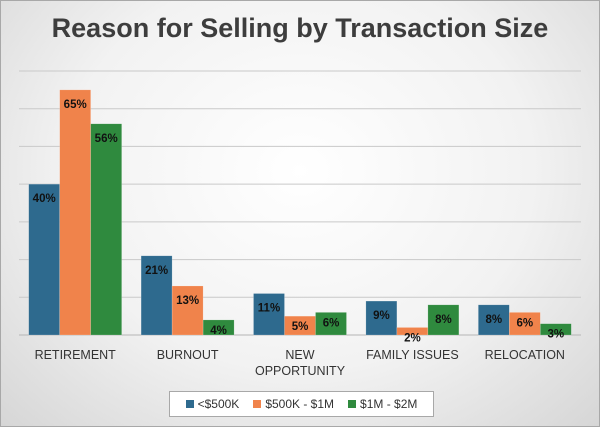 The width and height of the screenshot is (600, 427). What do you see at coordinates (188, 355) in the screenshot?
I see `x-tick-label: BURNOUT` at bounding box center [188, 355].